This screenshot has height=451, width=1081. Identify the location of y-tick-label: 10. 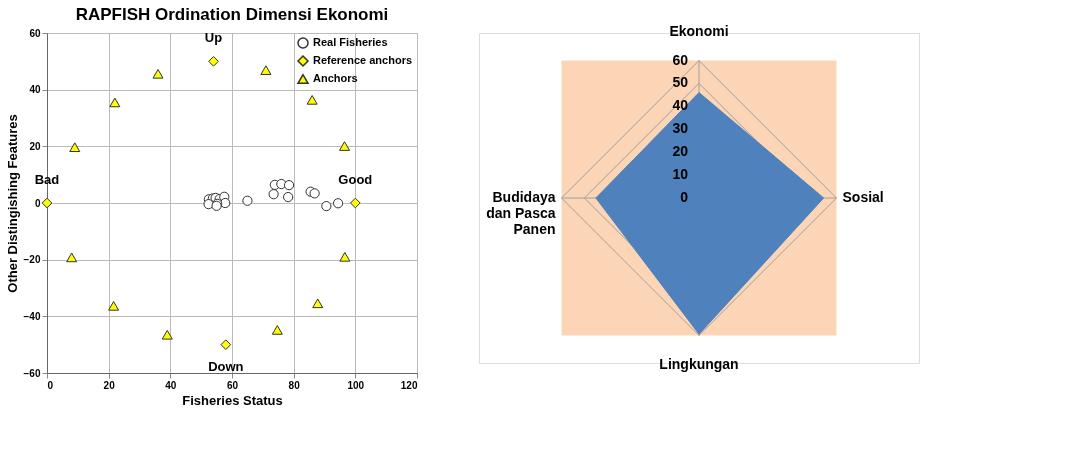
(680, 174).